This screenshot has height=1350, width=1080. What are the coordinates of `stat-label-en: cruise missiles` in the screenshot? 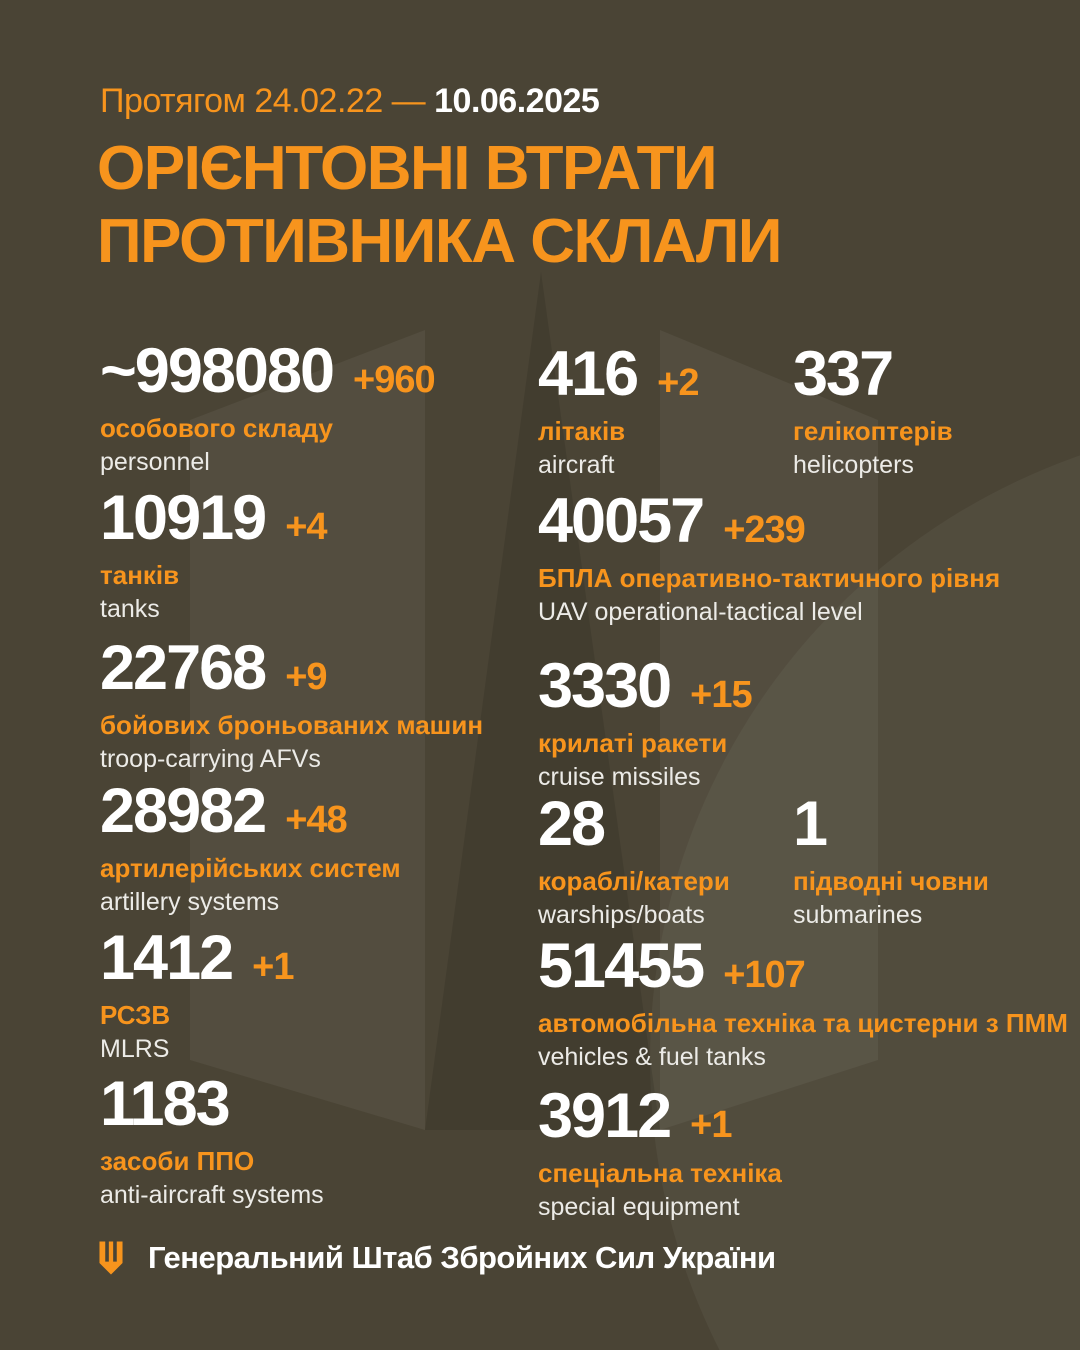 It's located at (619, 776).